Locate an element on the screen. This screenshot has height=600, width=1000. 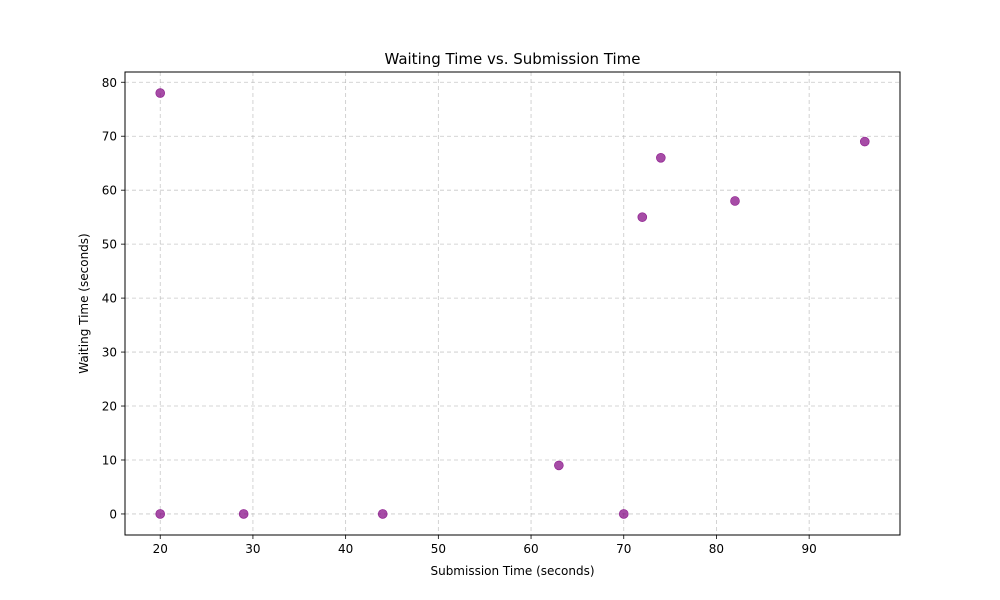
x-tick-label: 90 is located at coordinates (809, 549).